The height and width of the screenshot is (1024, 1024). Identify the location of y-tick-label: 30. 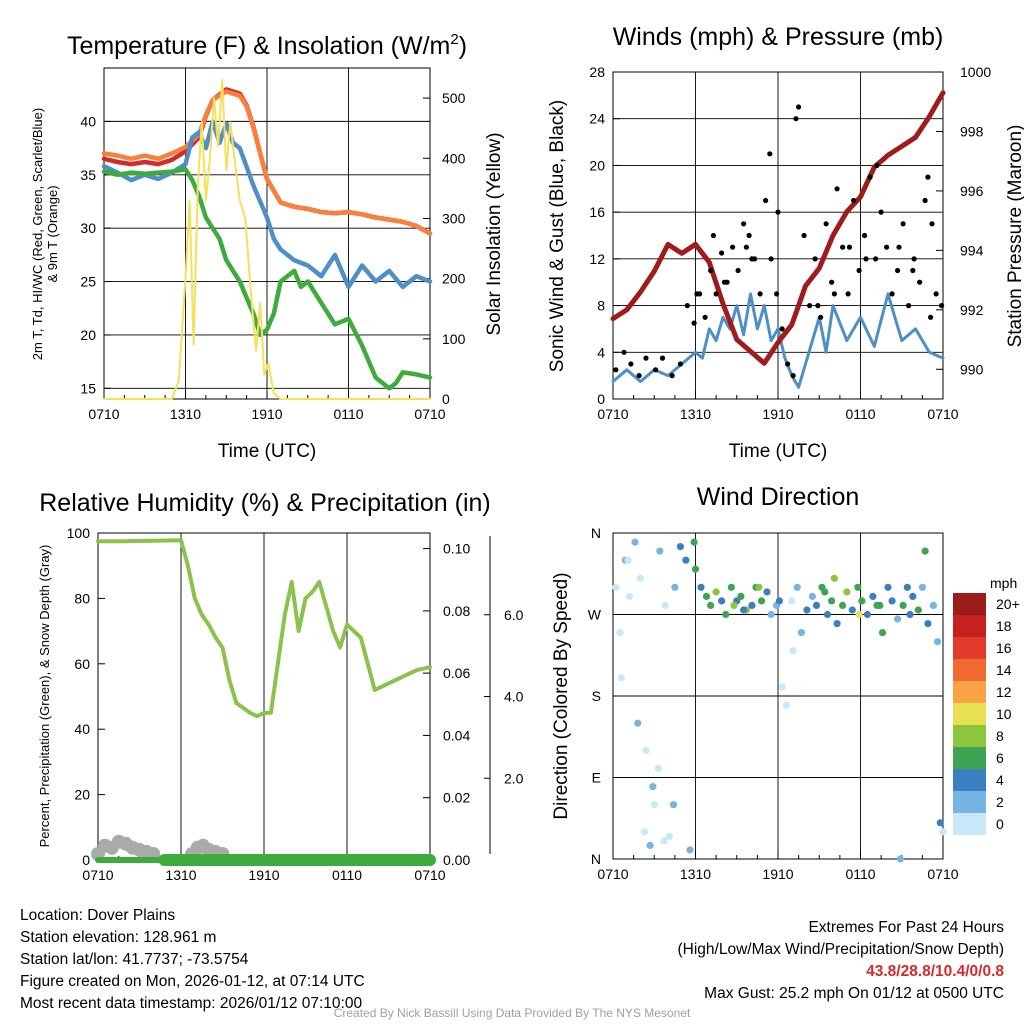
(88, 228).